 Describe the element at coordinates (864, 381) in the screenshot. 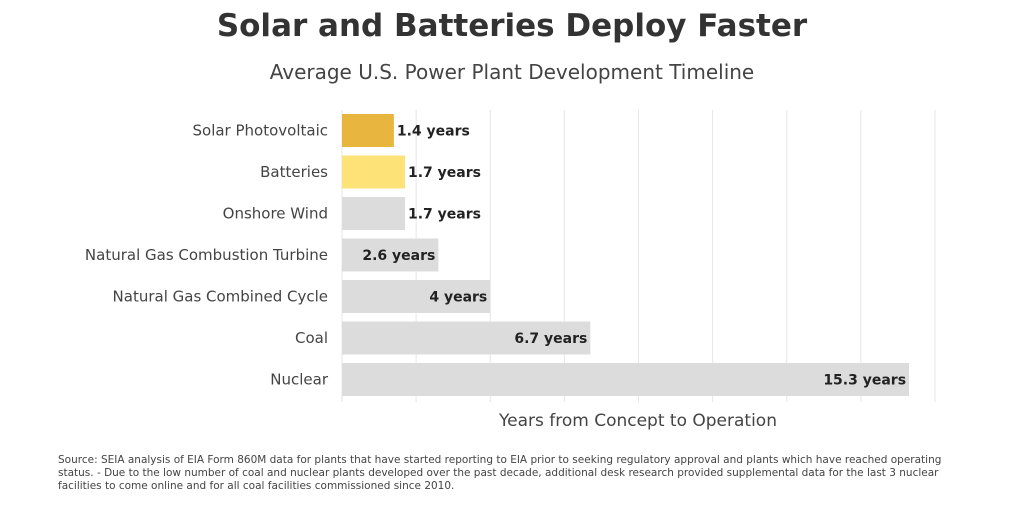

I see `value-label: 15.3 years` at that location.